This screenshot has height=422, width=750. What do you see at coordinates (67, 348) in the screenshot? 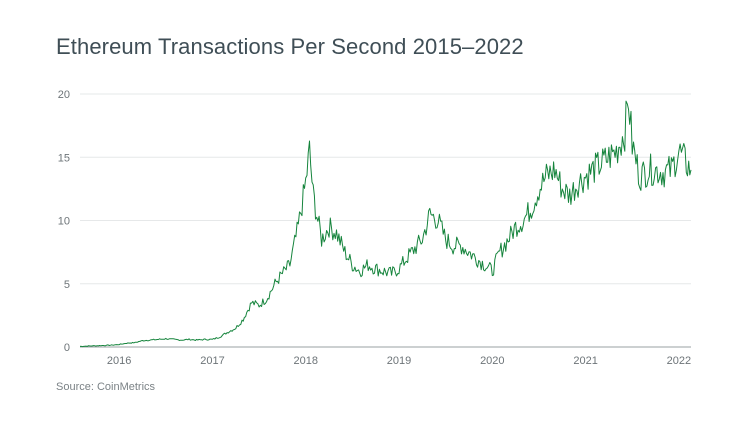
I see `y-tick-label: 0` at bounding box center [67, 348].